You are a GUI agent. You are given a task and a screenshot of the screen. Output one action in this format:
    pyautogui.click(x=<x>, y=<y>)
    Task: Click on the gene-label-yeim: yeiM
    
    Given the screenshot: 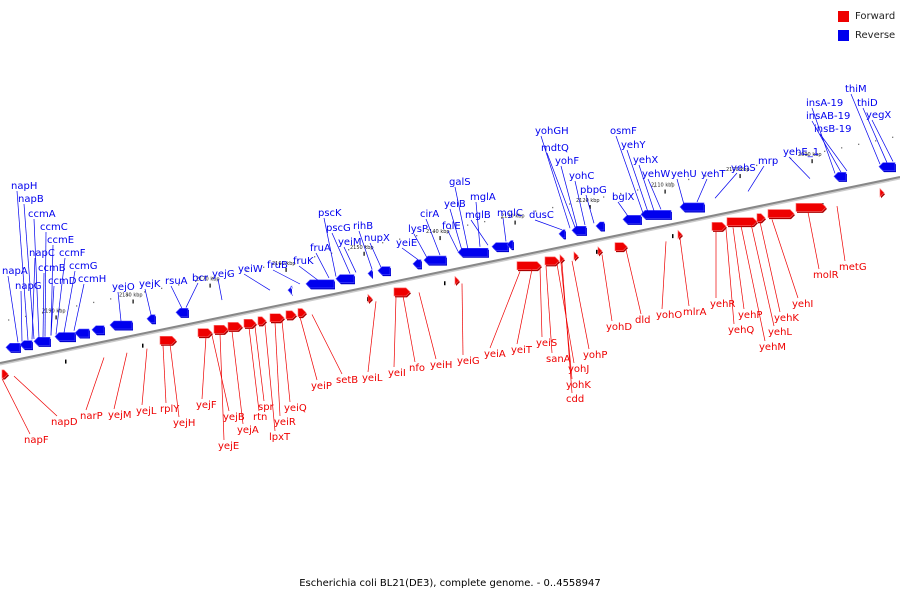 What is the action you would take?
    pyautogui.click(x=349, y=242)
    